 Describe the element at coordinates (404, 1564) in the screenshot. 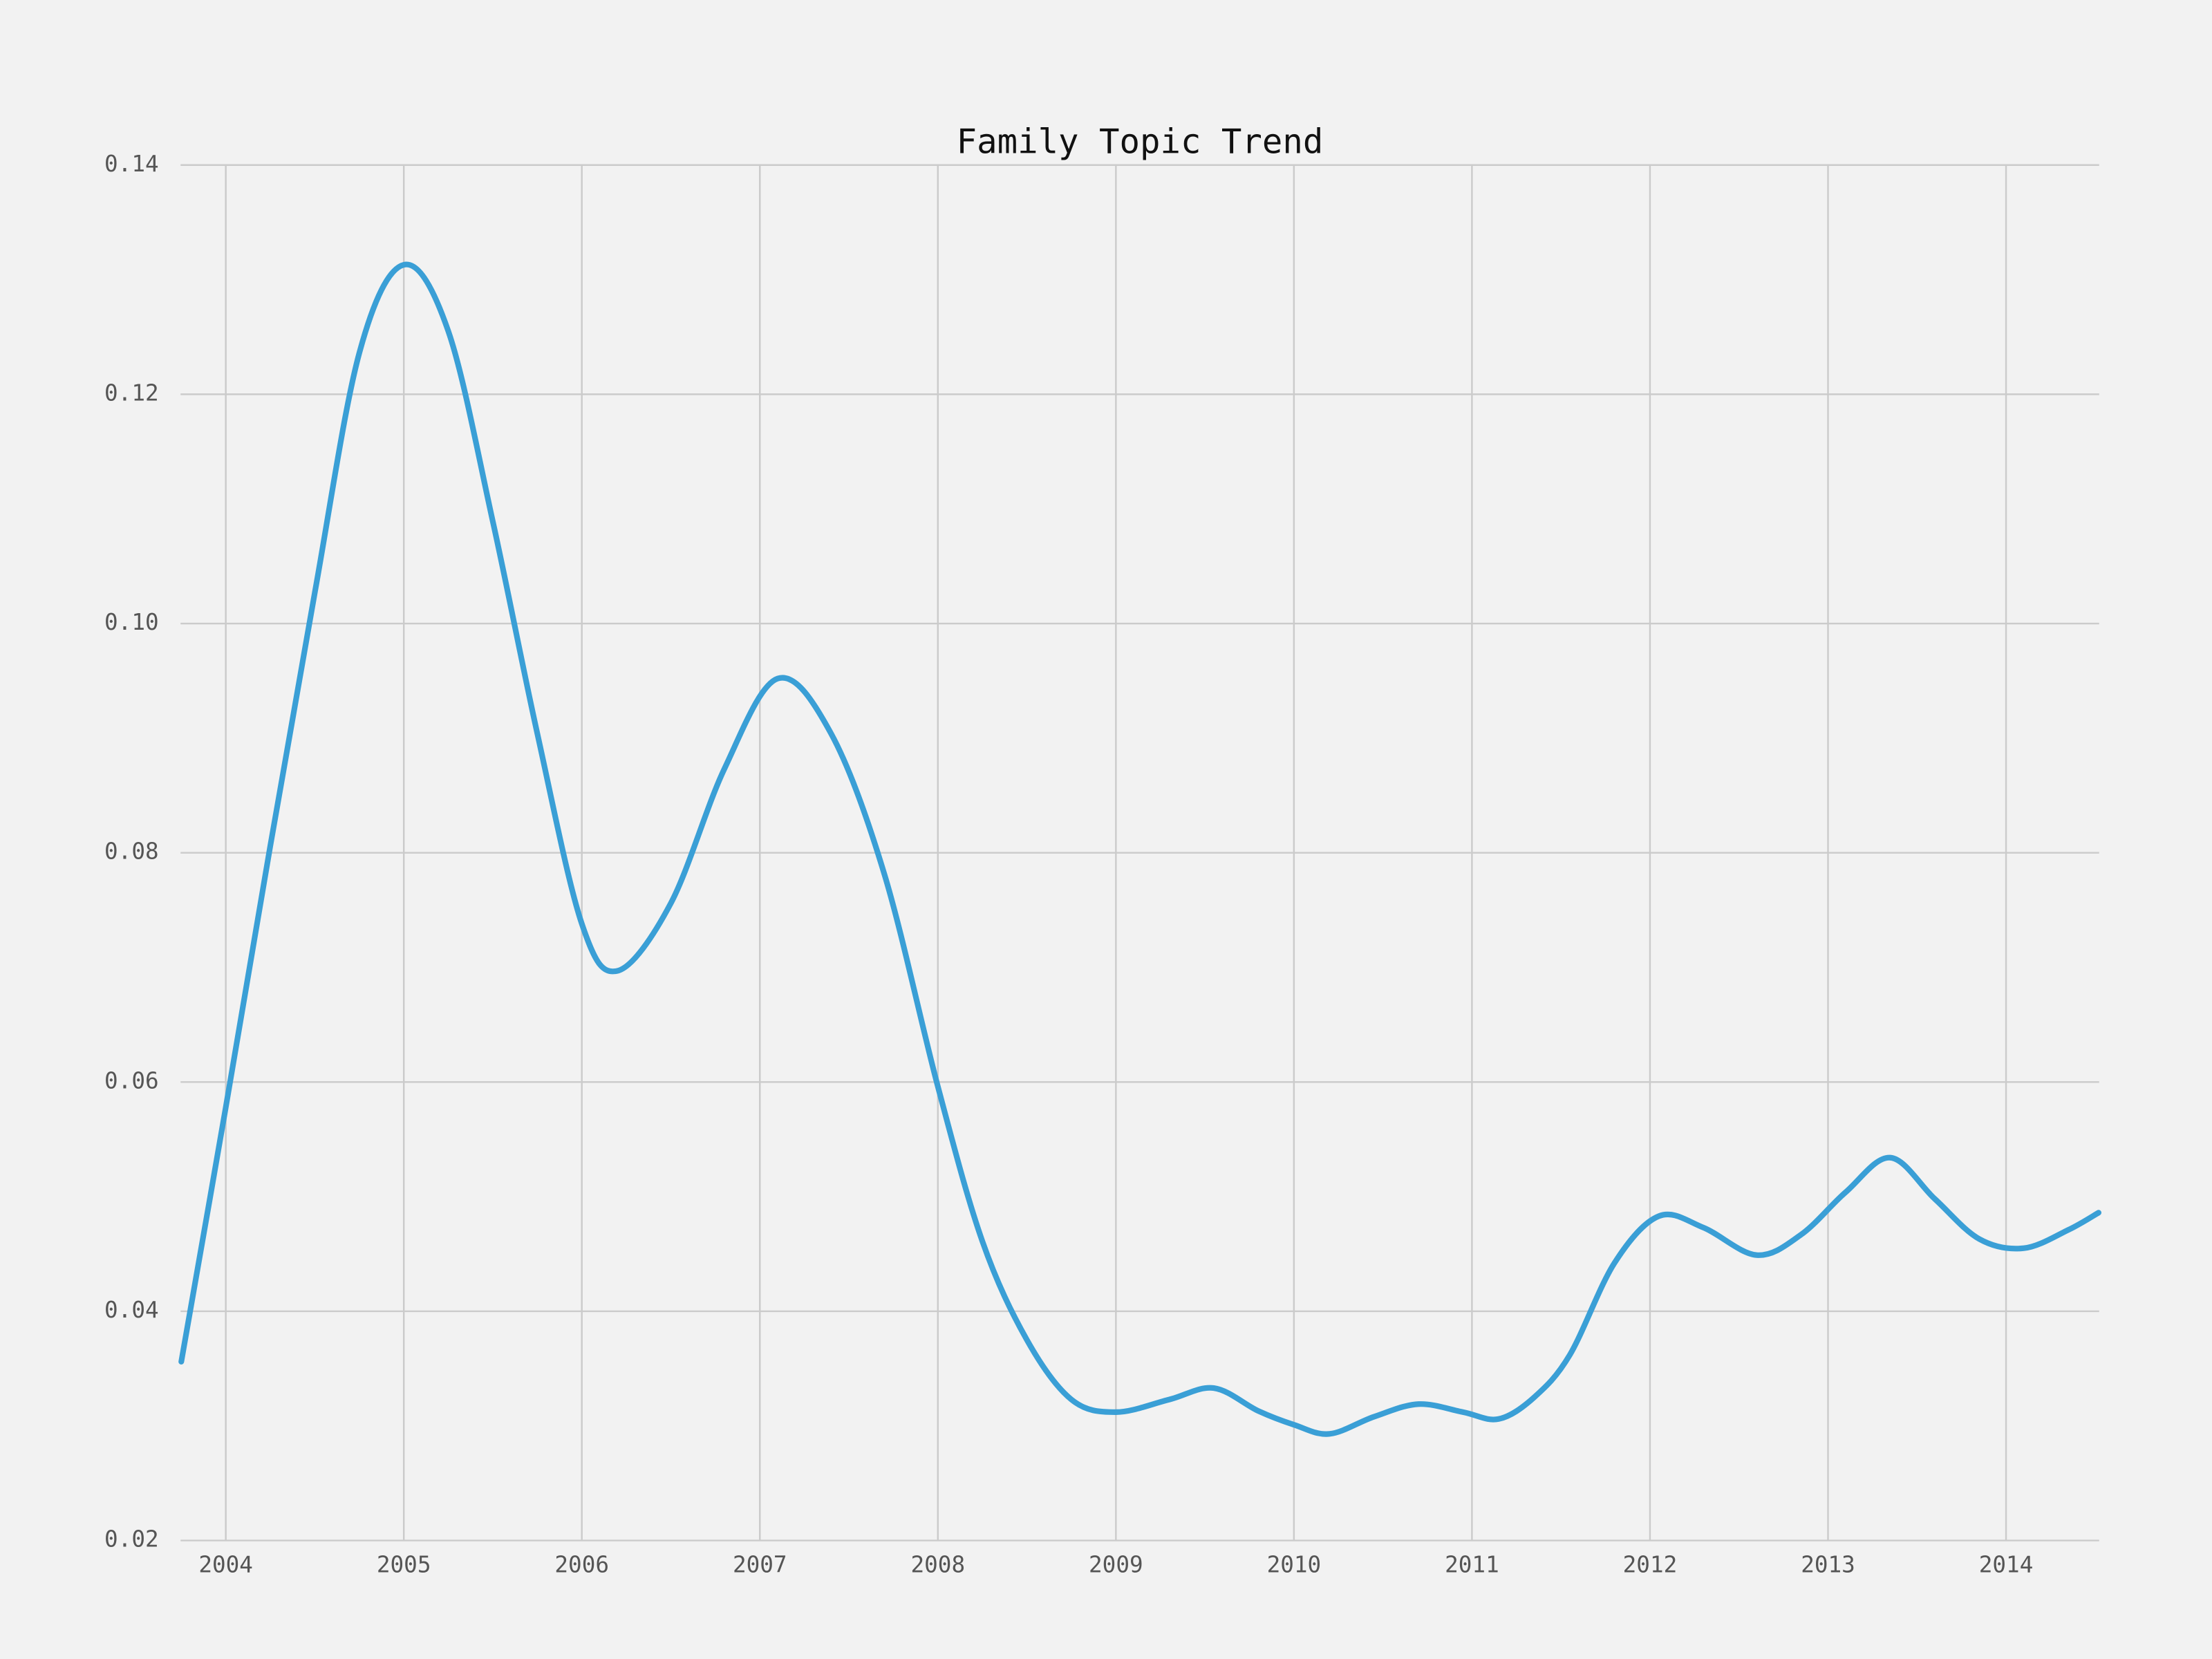

I see `x-tick-label: 2005` at that location.